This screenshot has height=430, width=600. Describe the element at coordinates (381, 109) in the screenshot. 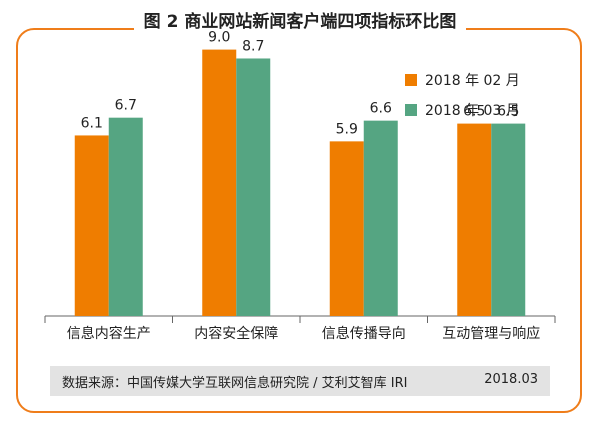

I see `data-label: 6.6` at that location.